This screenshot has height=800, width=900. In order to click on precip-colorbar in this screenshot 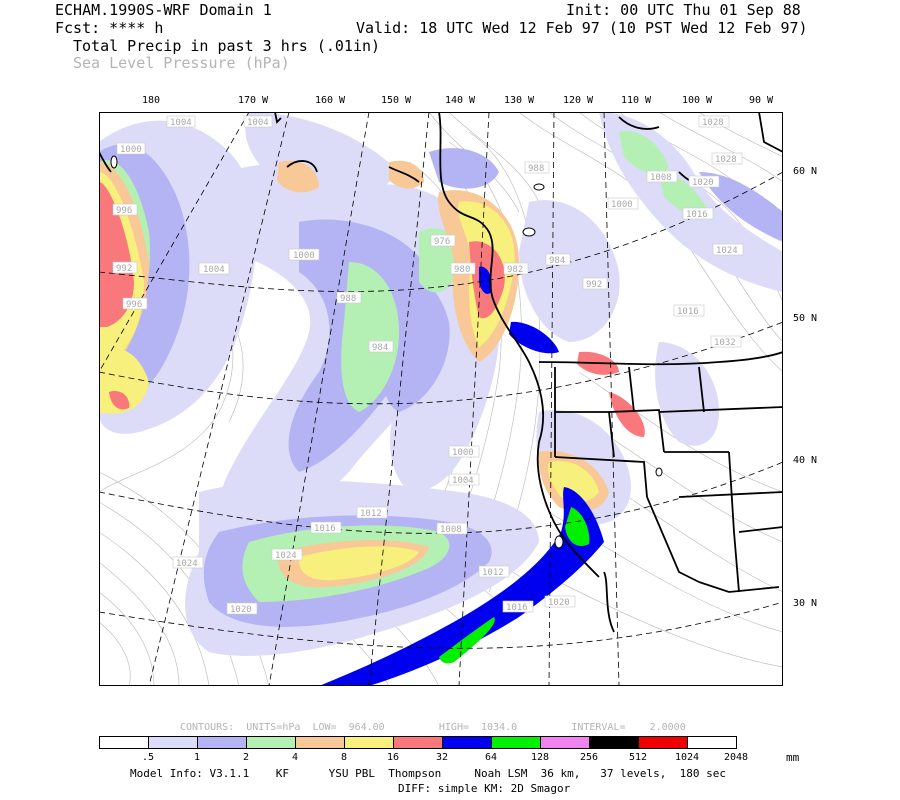, I will do `click(418, 742)`.